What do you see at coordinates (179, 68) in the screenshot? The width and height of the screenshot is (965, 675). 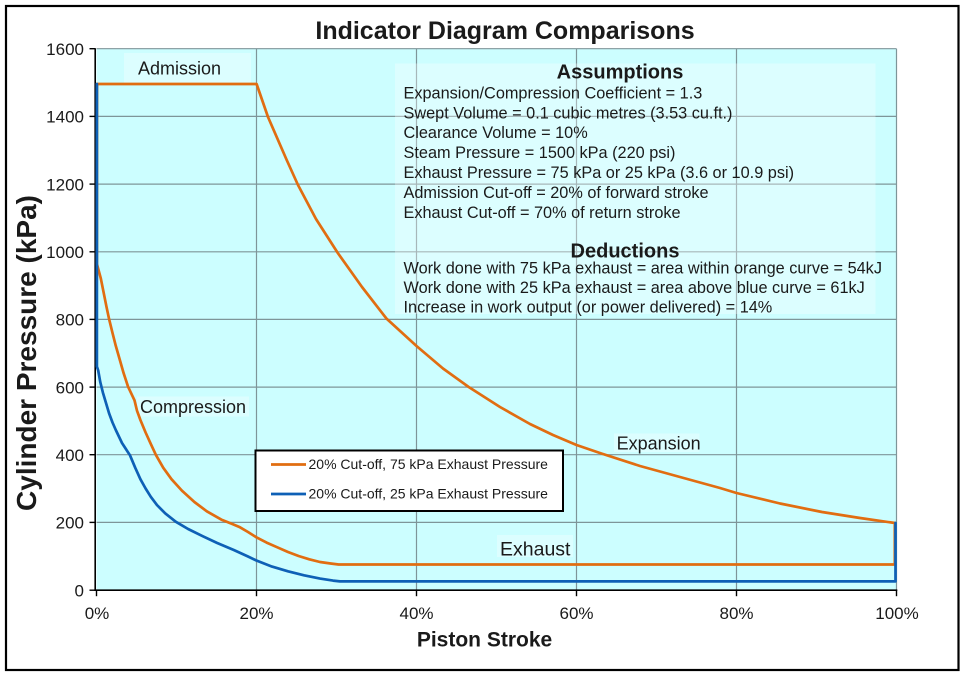 I see `svg-text: Admission` at bounding box center [179, 68].